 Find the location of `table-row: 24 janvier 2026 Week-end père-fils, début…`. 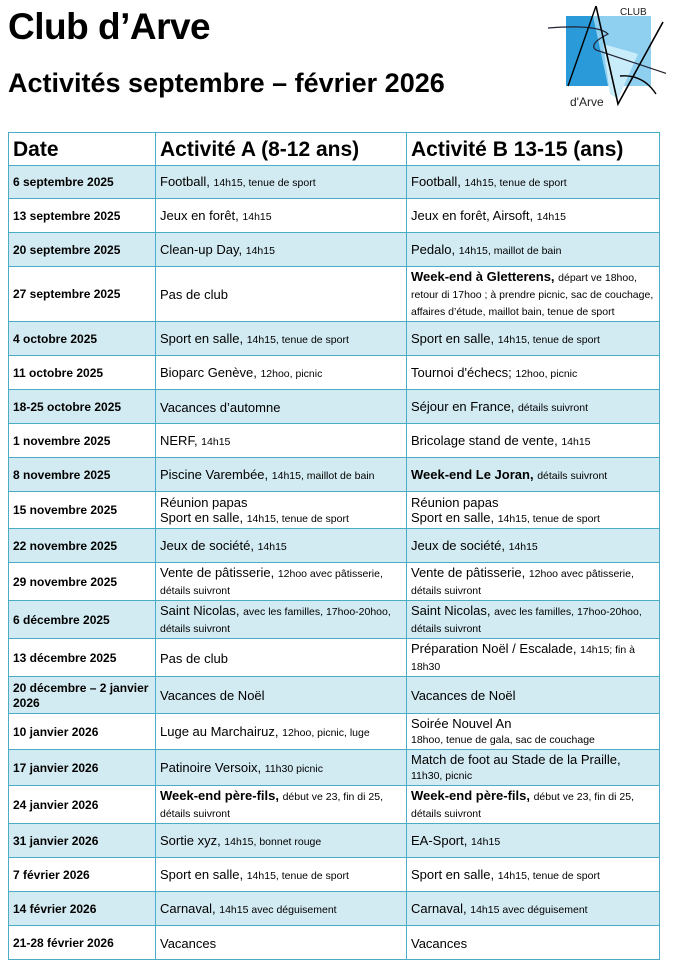

table-row: 24 janvier 2026 Week-end père-fils, début… is located at coordinates (334, 804).